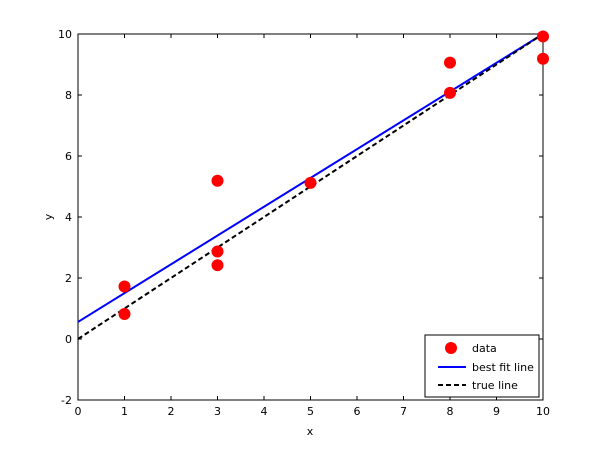 This screenshot has width=600, height=450. Describe the element at coordinates (217, 411) in the screenshot. I see `x-tick-label: 3` at that location.